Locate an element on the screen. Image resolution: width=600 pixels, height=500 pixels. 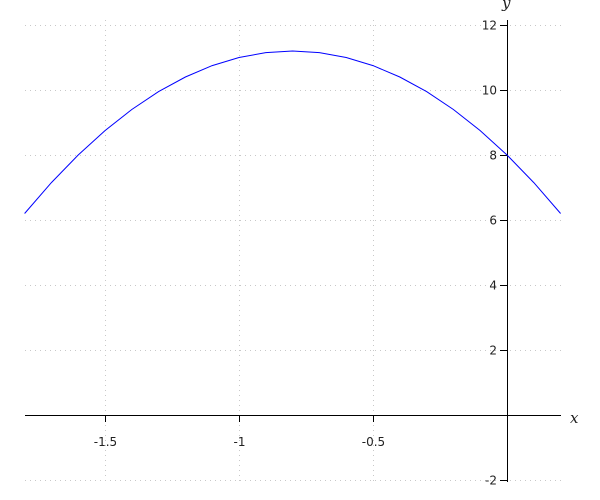
y-tick-label: 8 is located at coordinates (493, 156).